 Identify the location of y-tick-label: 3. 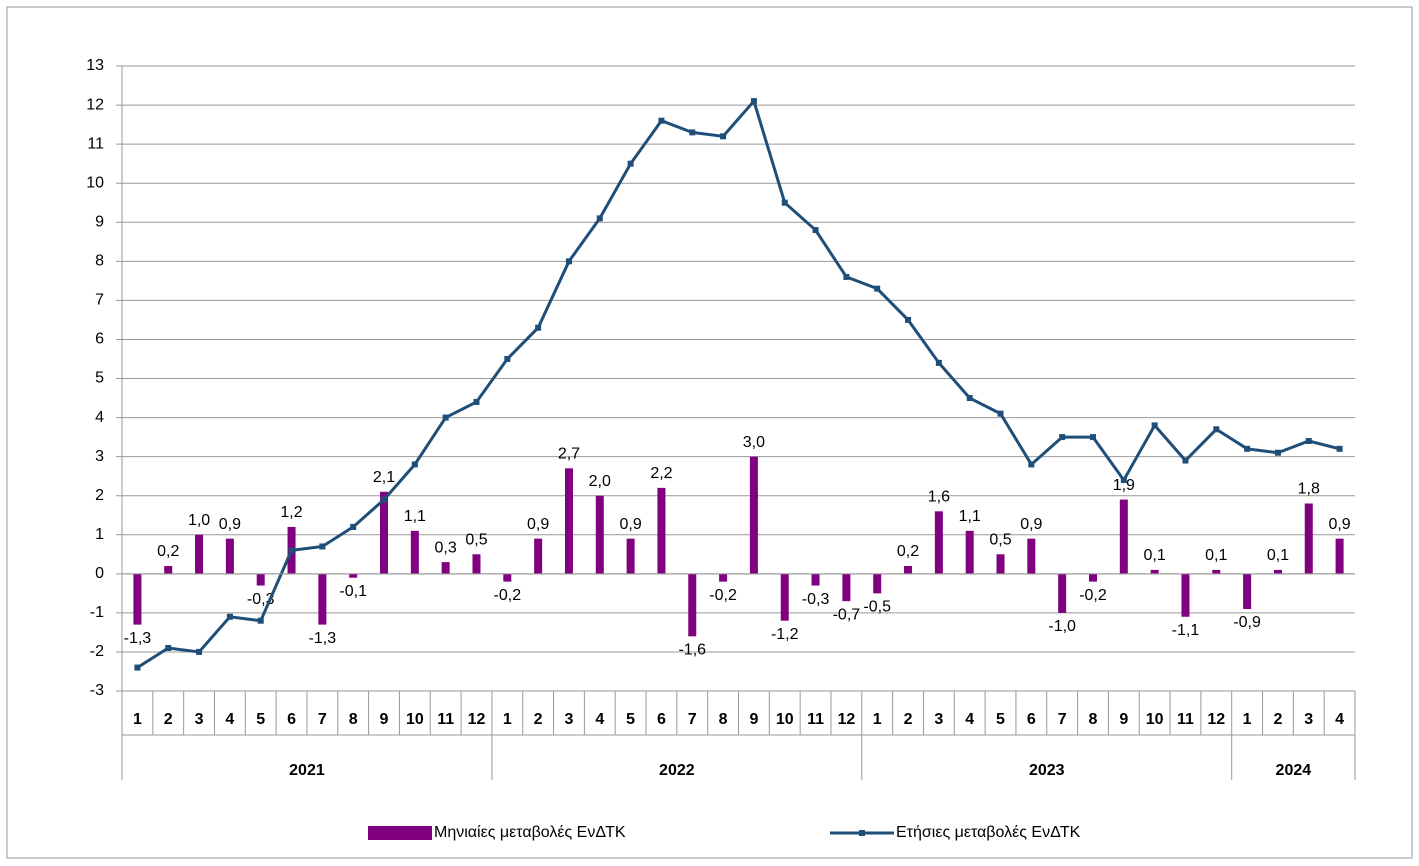
(99, 456).